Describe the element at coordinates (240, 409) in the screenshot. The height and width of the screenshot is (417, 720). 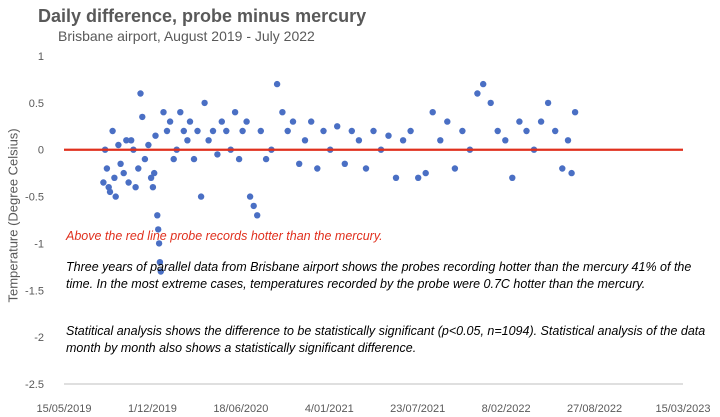
I see `x-tick-label: 18/06/2020` at that location.